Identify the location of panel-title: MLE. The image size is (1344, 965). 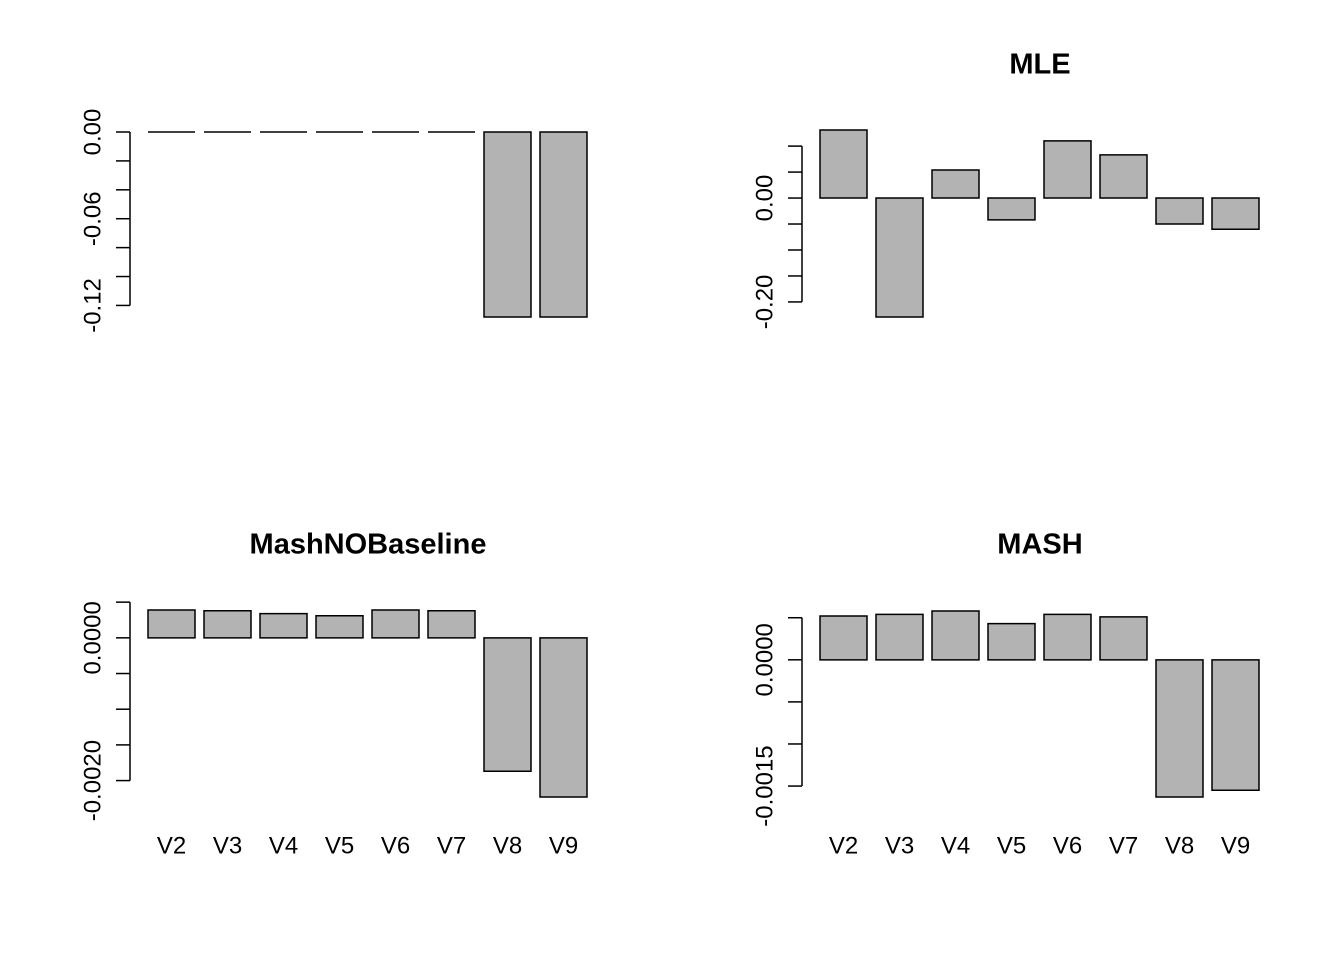
(1039, 65).